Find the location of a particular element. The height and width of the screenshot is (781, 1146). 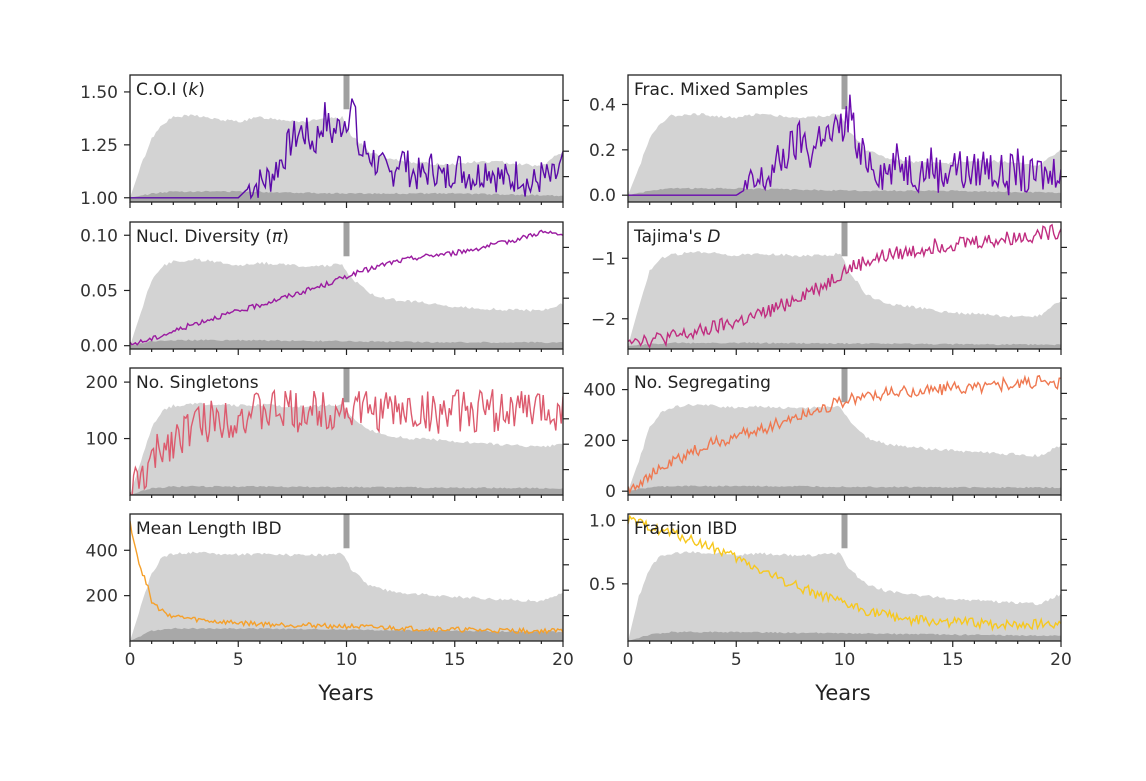

y-tick-label: 0.0 is located at coordinates (602, 196).